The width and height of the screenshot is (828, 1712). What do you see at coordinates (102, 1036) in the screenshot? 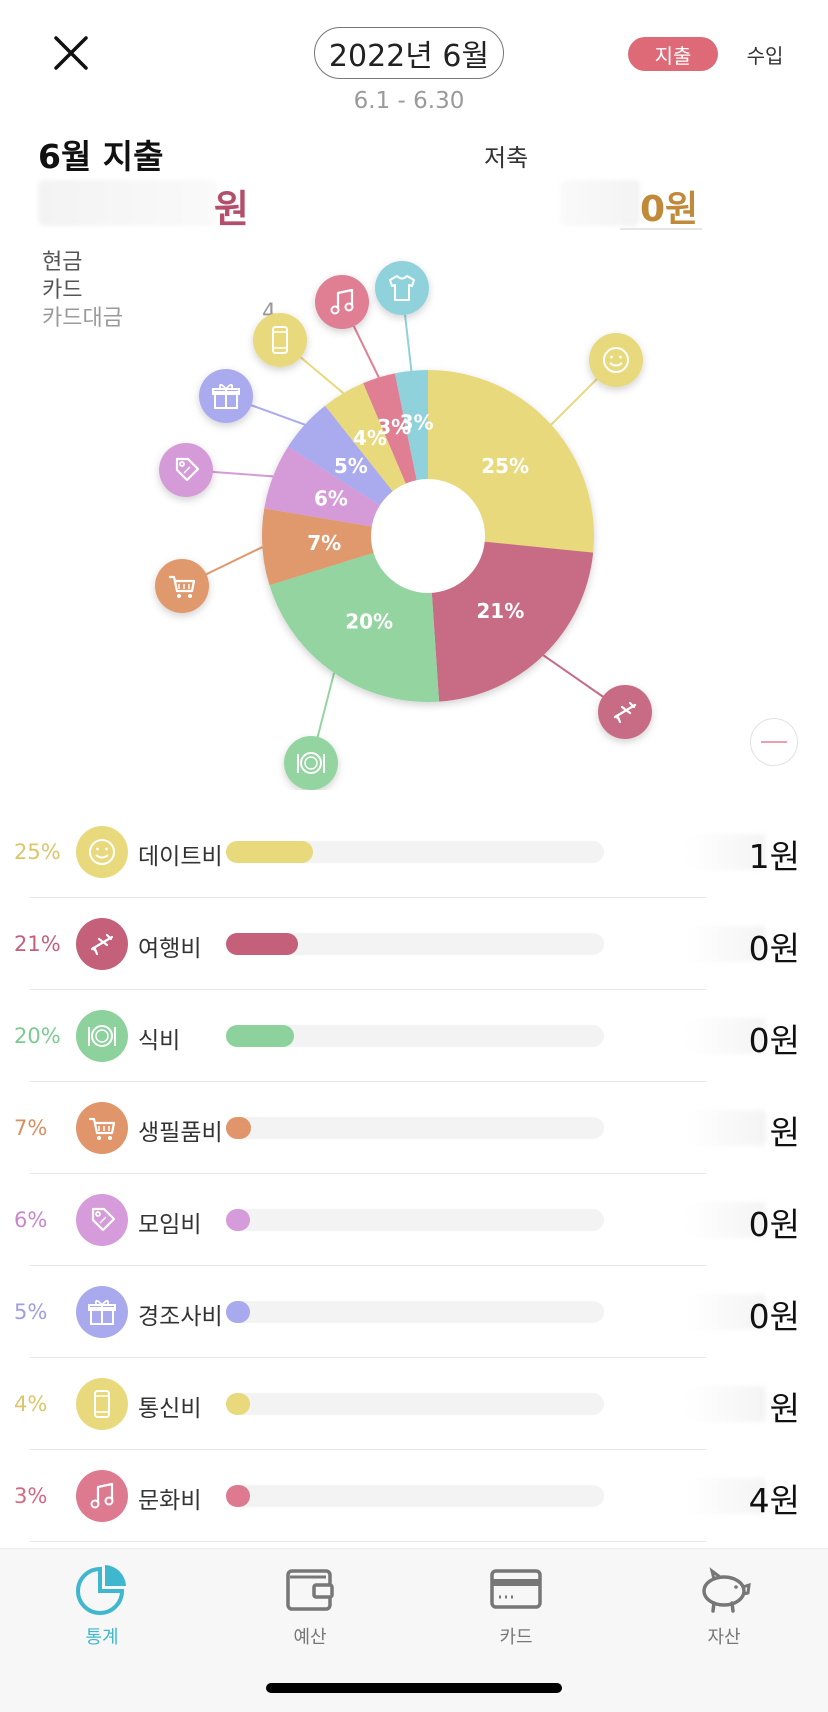
I see `dish-icon` at bounding box center [102, 1036].